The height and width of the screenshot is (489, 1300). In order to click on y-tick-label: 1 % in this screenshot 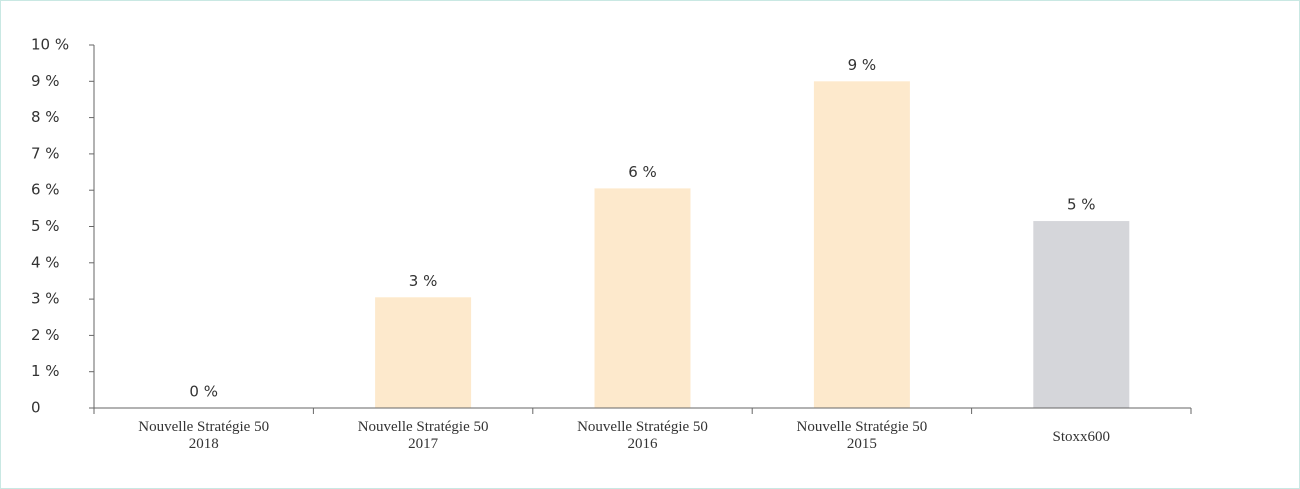, I will do `click(45, 371)`.